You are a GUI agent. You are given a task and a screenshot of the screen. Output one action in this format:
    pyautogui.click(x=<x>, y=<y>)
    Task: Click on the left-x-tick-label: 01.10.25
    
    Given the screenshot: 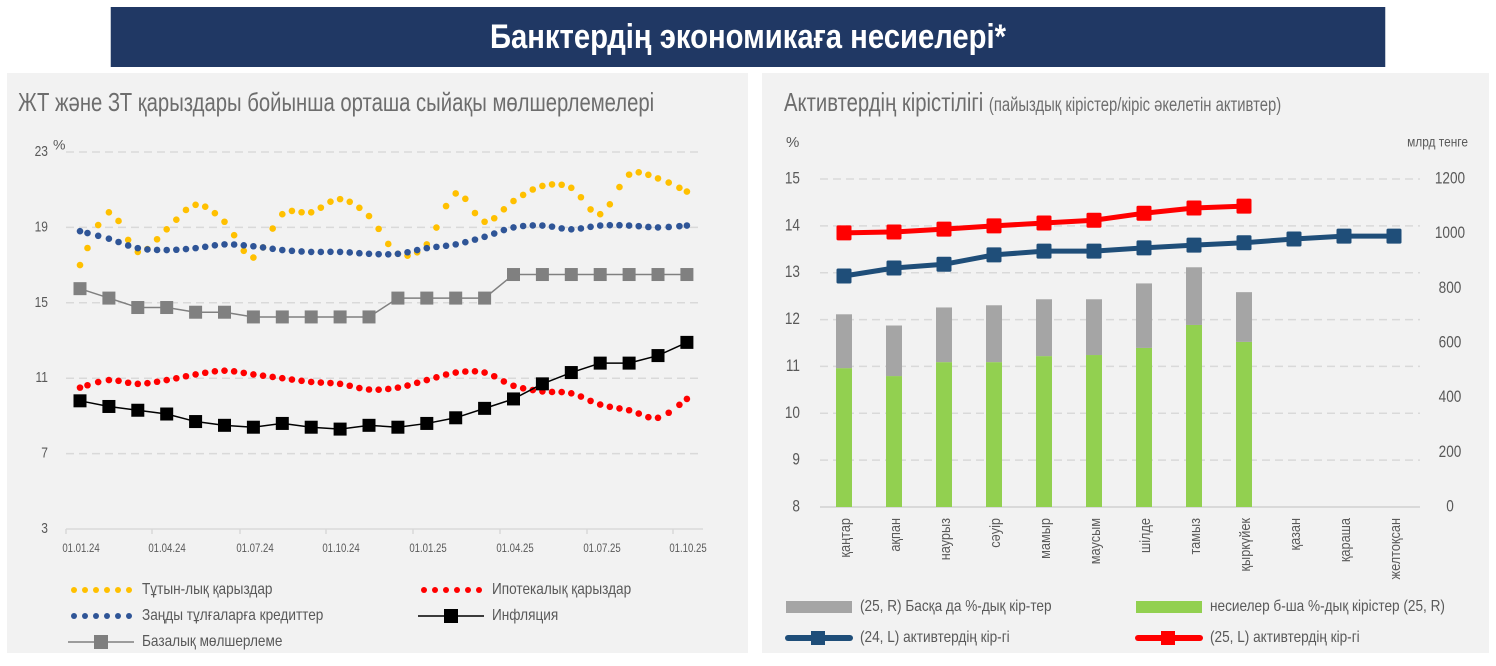 What is the action you would take?
    pyautogui.click(x=687, y=548)
    